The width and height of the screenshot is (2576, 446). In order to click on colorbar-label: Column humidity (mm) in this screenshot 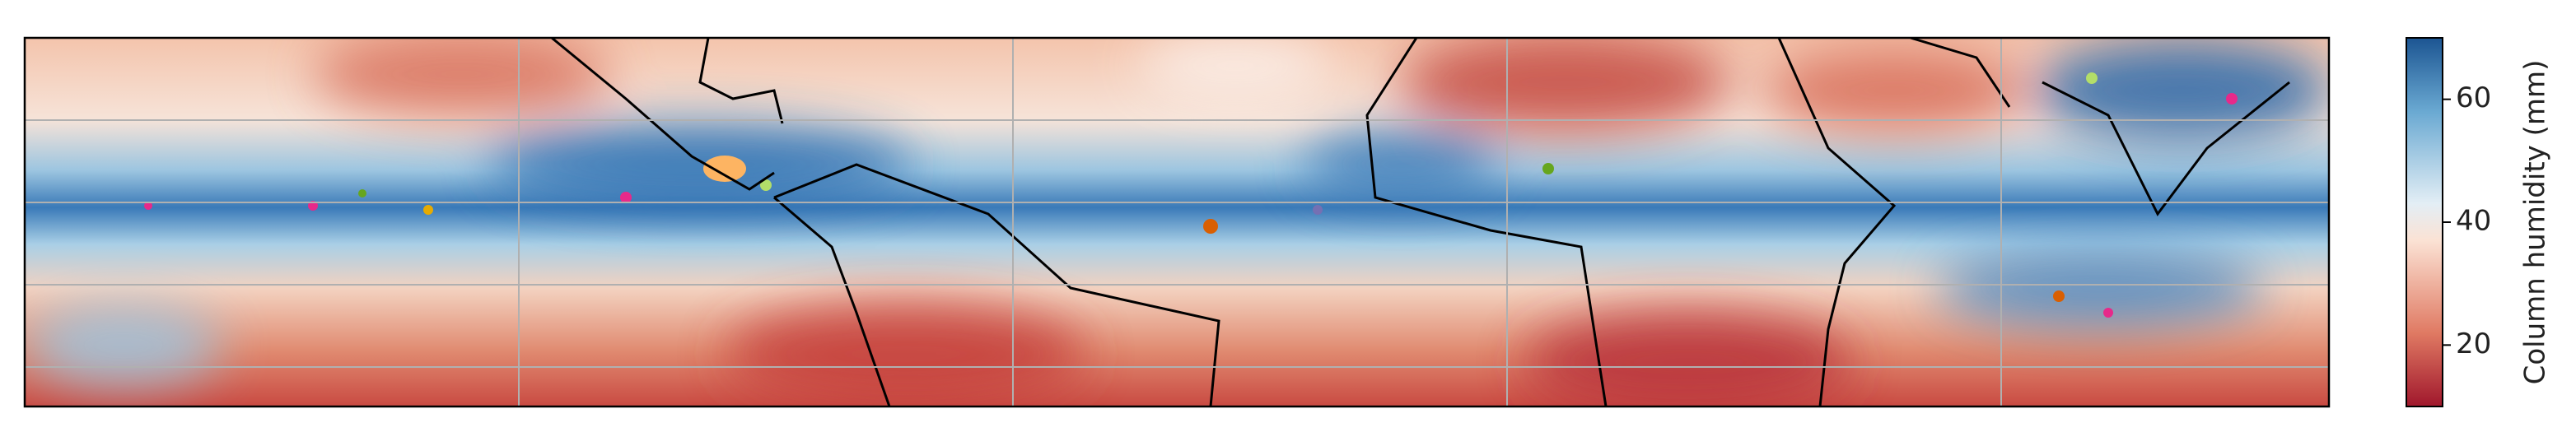, I will do `click(2535, 222)`.